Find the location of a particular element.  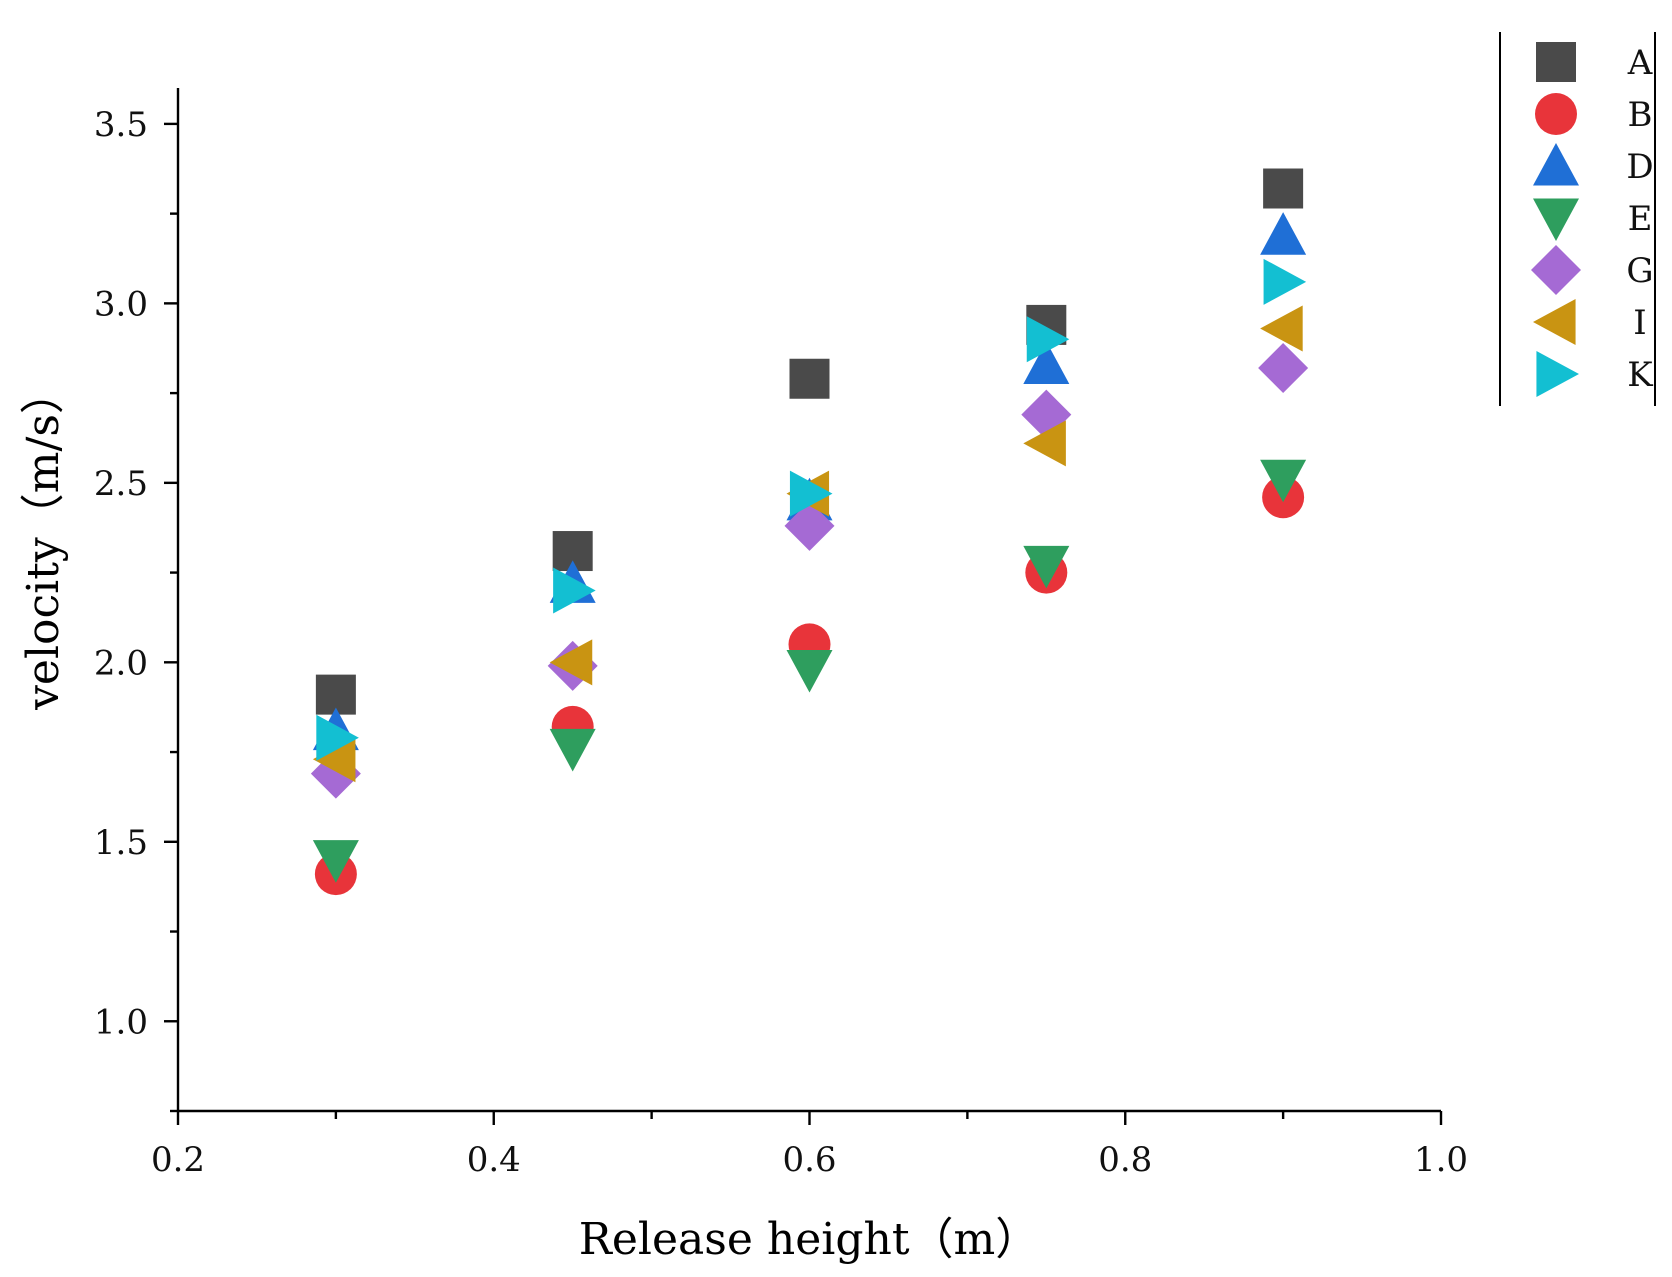

y-tick-label: 2.0 is located at coordinates (121, 663).